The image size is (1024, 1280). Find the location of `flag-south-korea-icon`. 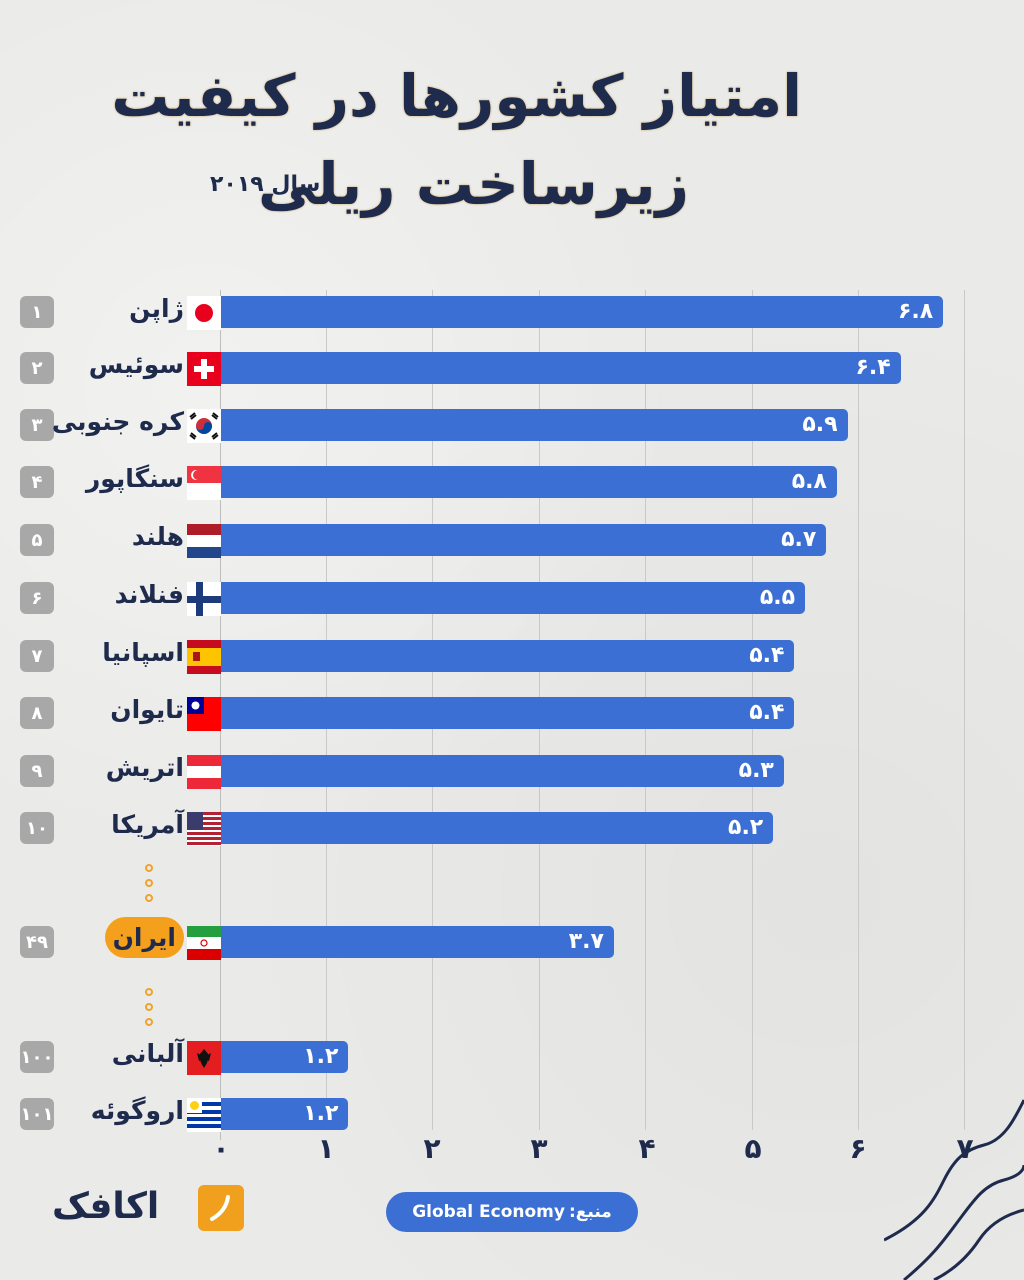

flag-south-korea-icon is located at coordinates (204, 426).